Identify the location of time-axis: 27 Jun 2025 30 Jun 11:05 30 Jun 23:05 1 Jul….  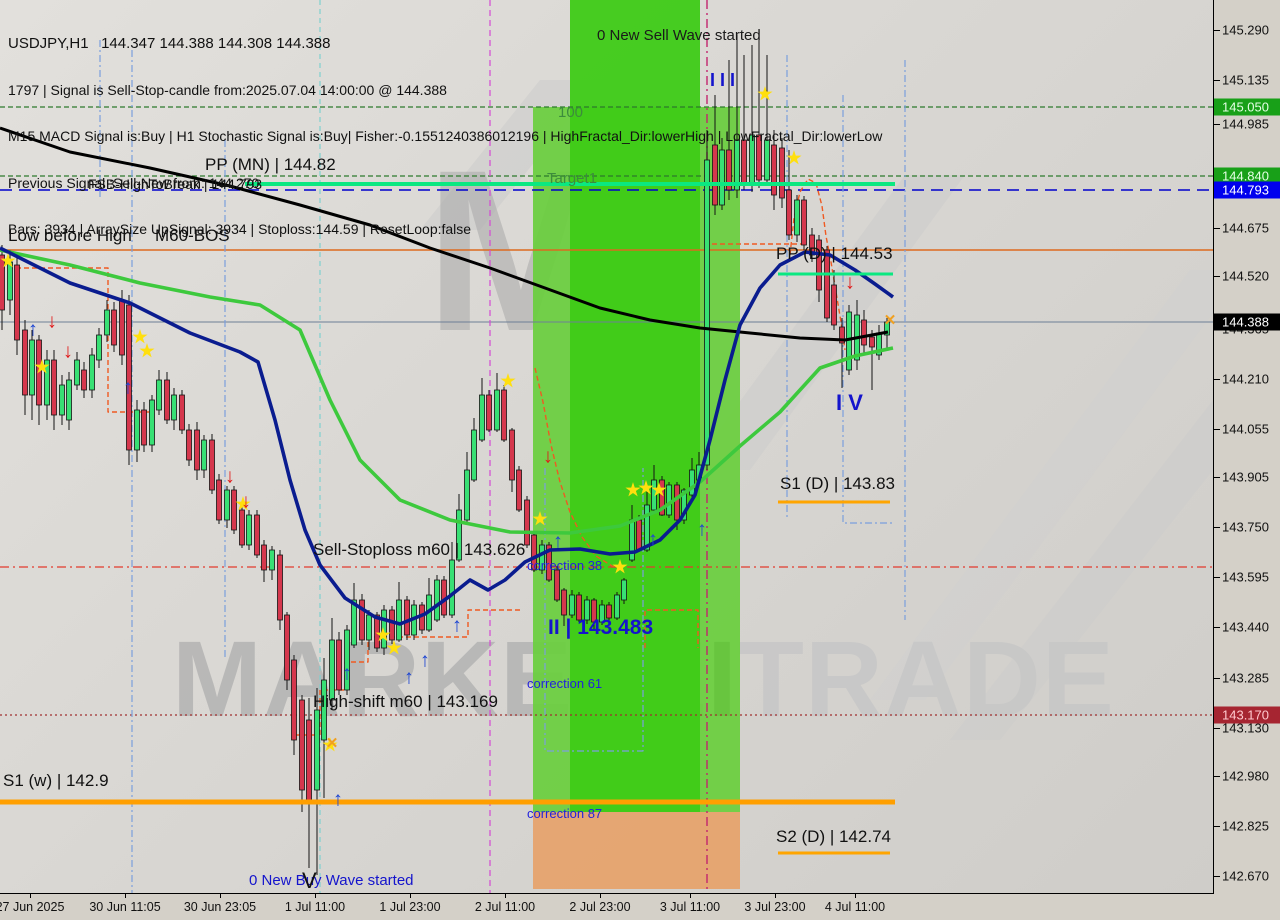
(640, 907).